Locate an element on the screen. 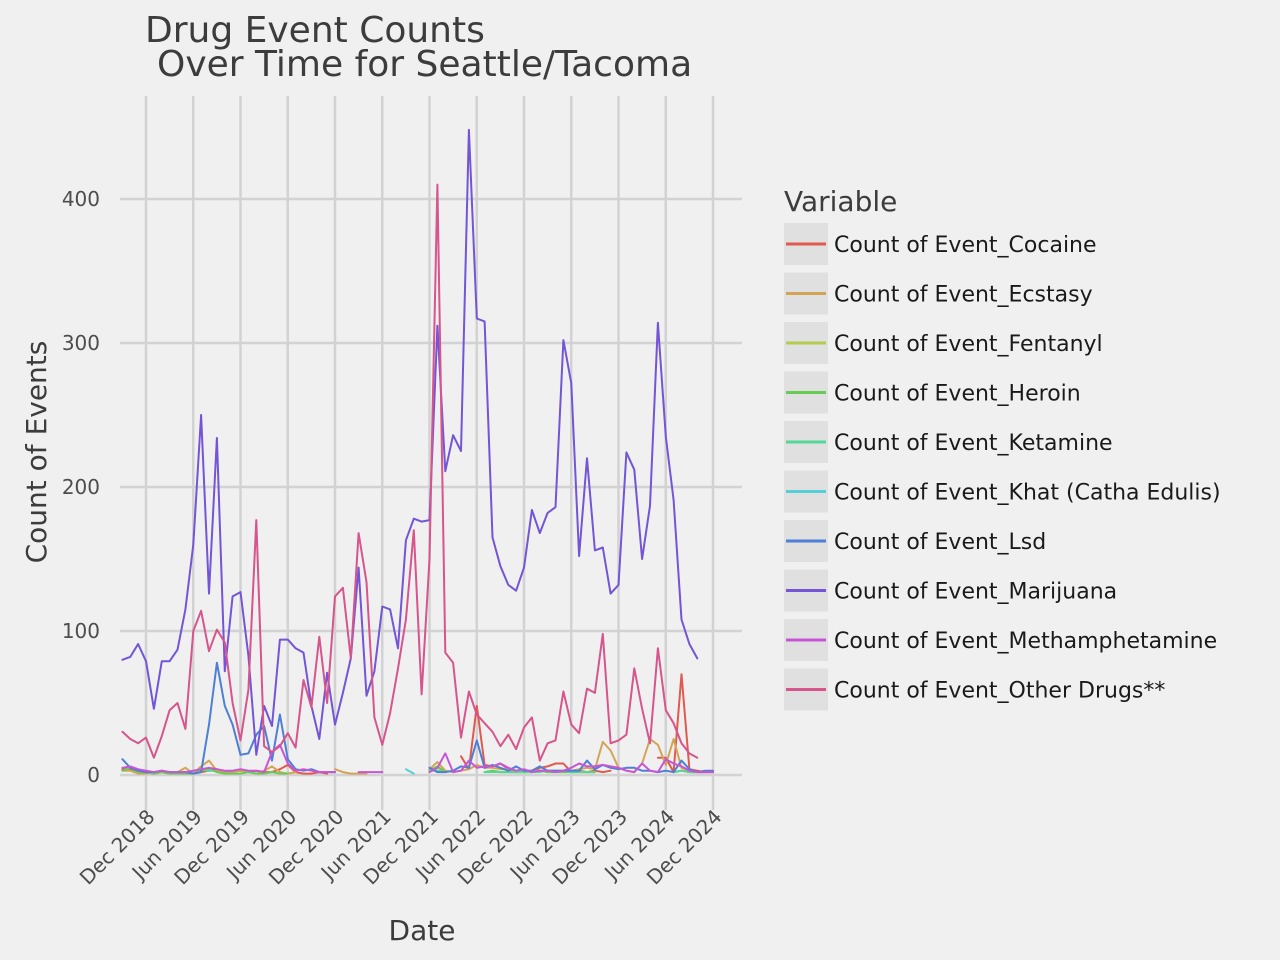 The image size is (1280, 960). legend-item-count-of-event-fentanyl: Count of Event_Fentanyl is located at coordinates (943, 343).